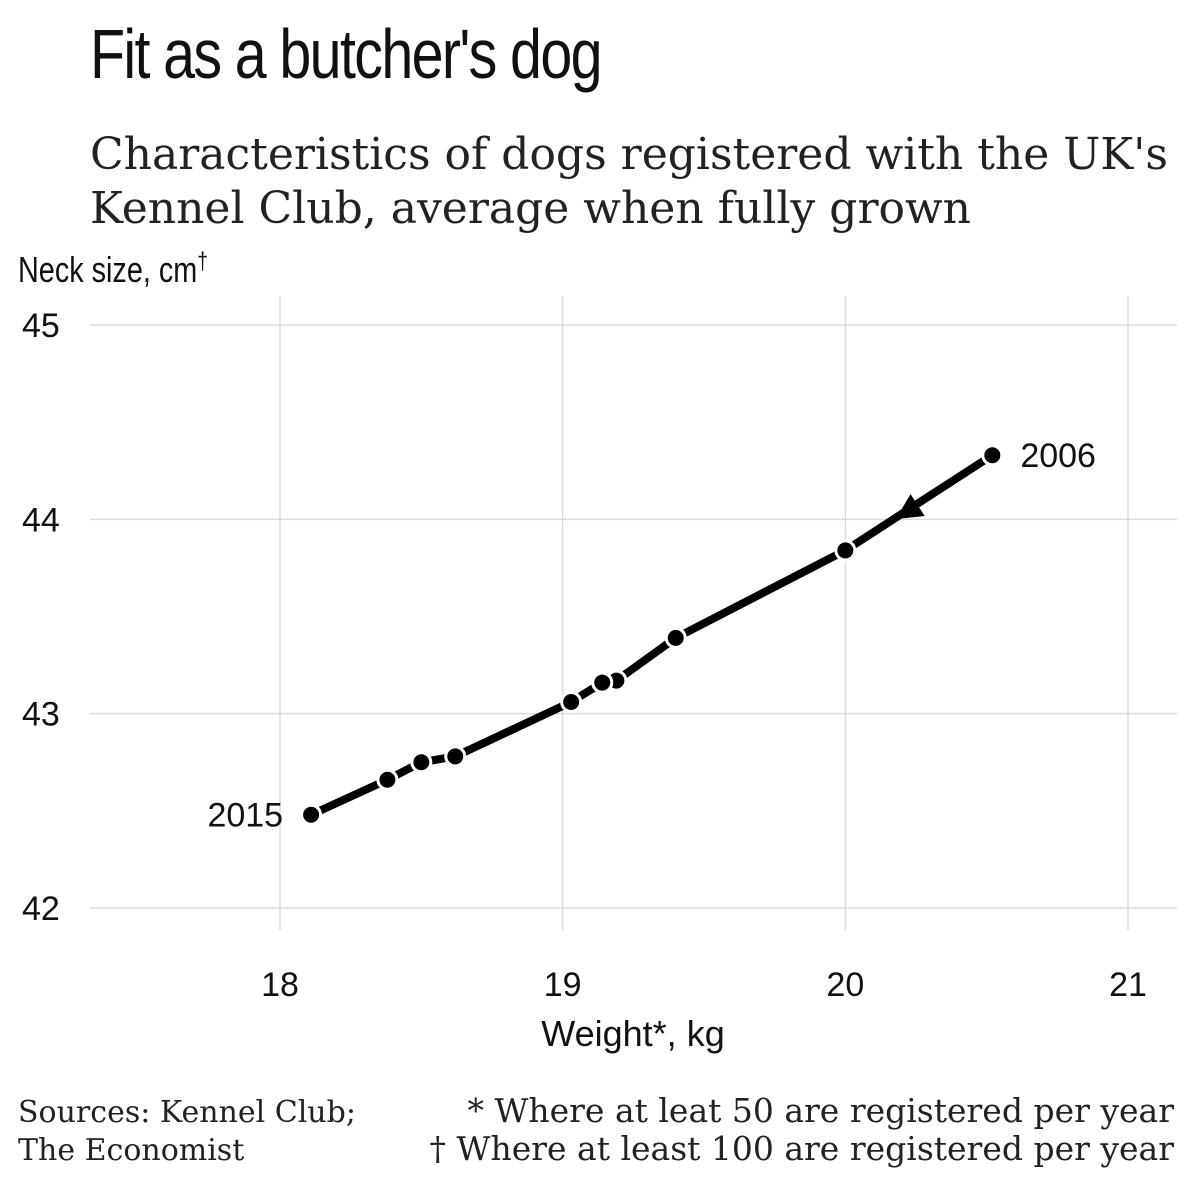  What do you see at coordinates (910, 507) in the screenshot?
I see `direction-arrow` at bounding box center [910, 507].